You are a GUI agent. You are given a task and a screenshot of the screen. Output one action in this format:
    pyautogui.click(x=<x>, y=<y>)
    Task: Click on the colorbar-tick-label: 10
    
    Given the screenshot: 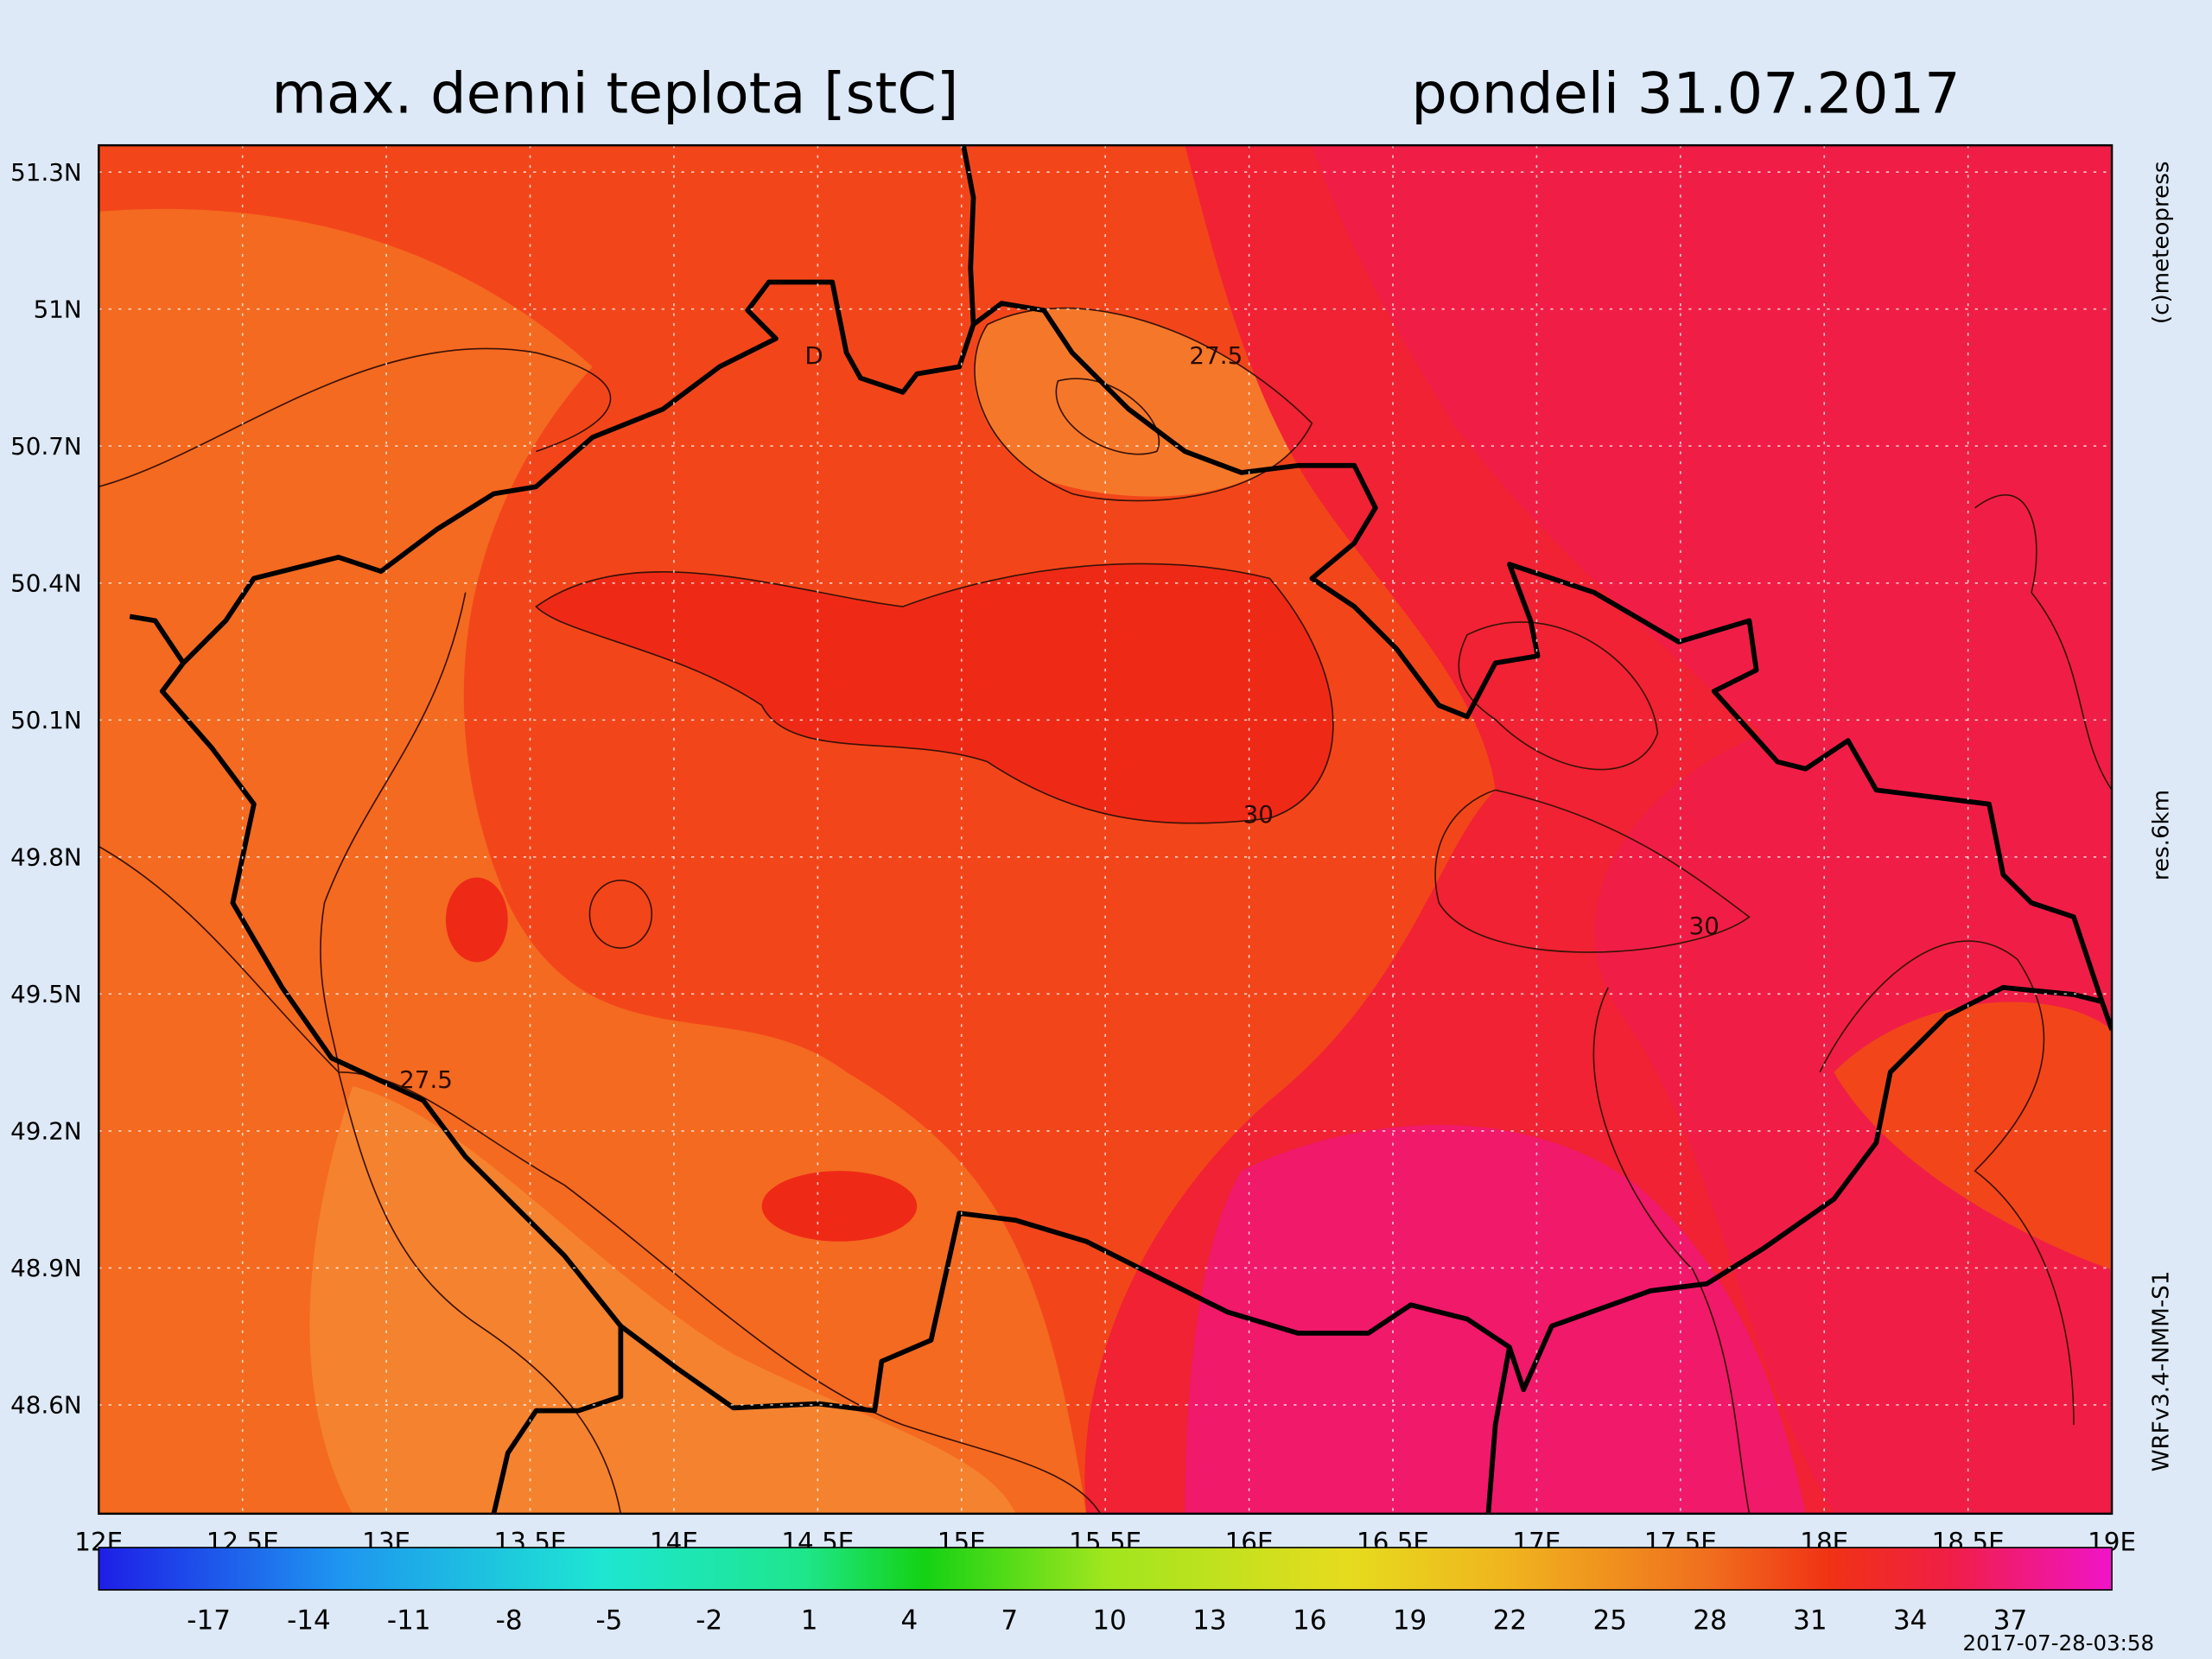 What is the action you would take?
    pyautogui.click(x=1109, y=1621)
    